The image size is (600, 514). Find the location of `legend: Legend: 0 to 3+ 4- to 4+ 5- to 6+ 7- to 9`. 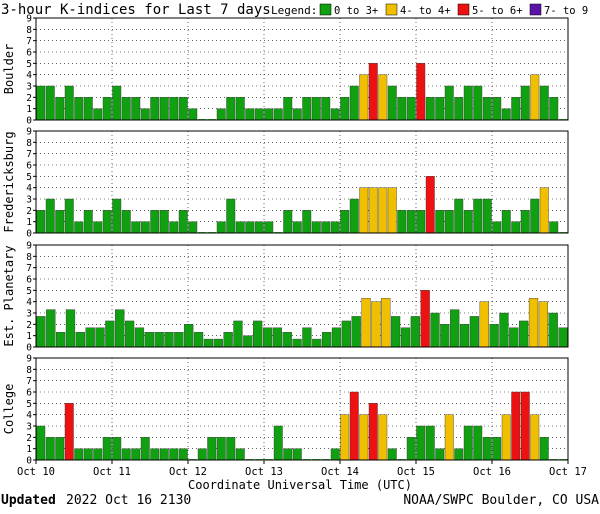

legend: Legend: 0 to 3+ 4- to 4+ 5- to 6+ 7- to 9 is located at coordinates (429, 10).